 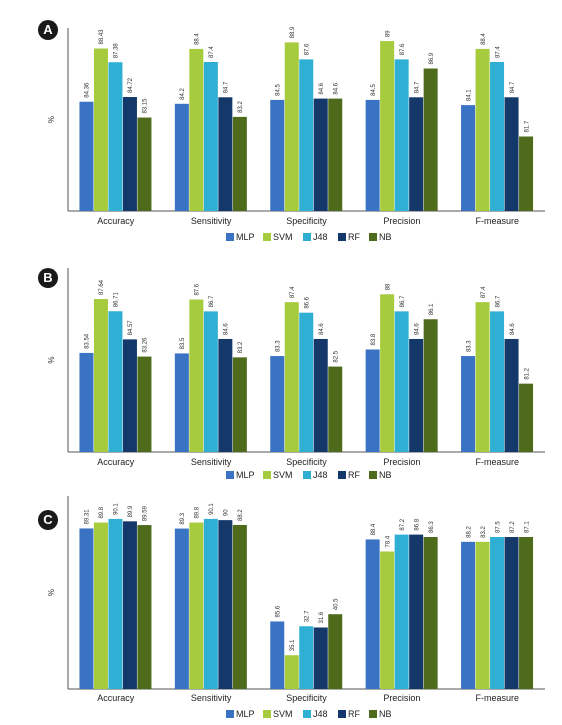 I want to click on value-label: 31.6, so click(x=322, y=617).